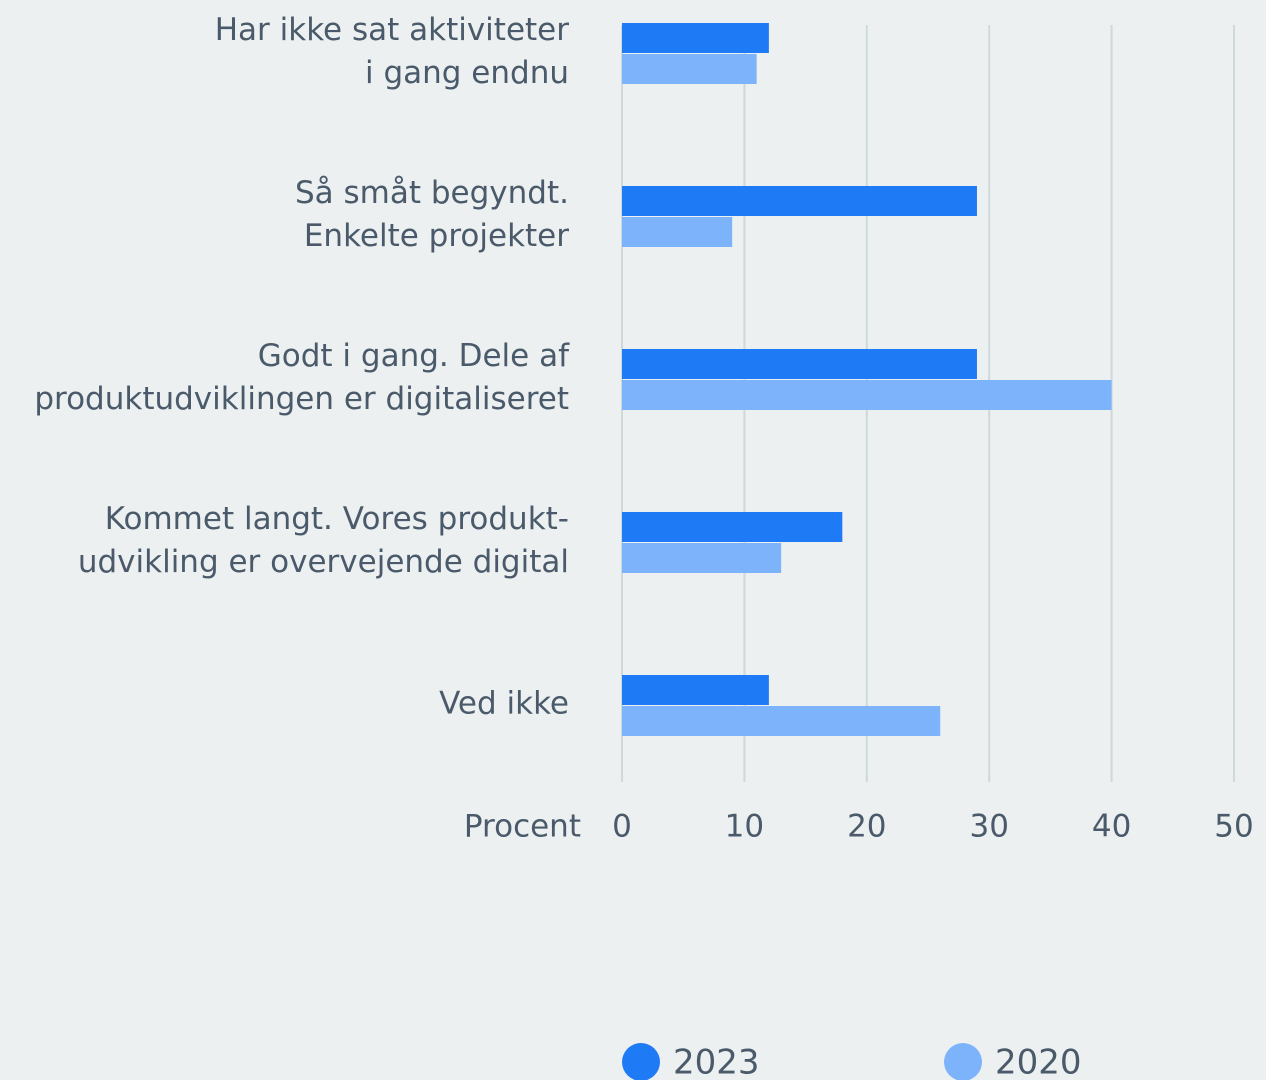 The width and height of the screenshot is (1266, 1080). Describe the element at coordinates (436, 236) in the screenshot. I see `y-tick-label: Enkelte projekter` at that location.